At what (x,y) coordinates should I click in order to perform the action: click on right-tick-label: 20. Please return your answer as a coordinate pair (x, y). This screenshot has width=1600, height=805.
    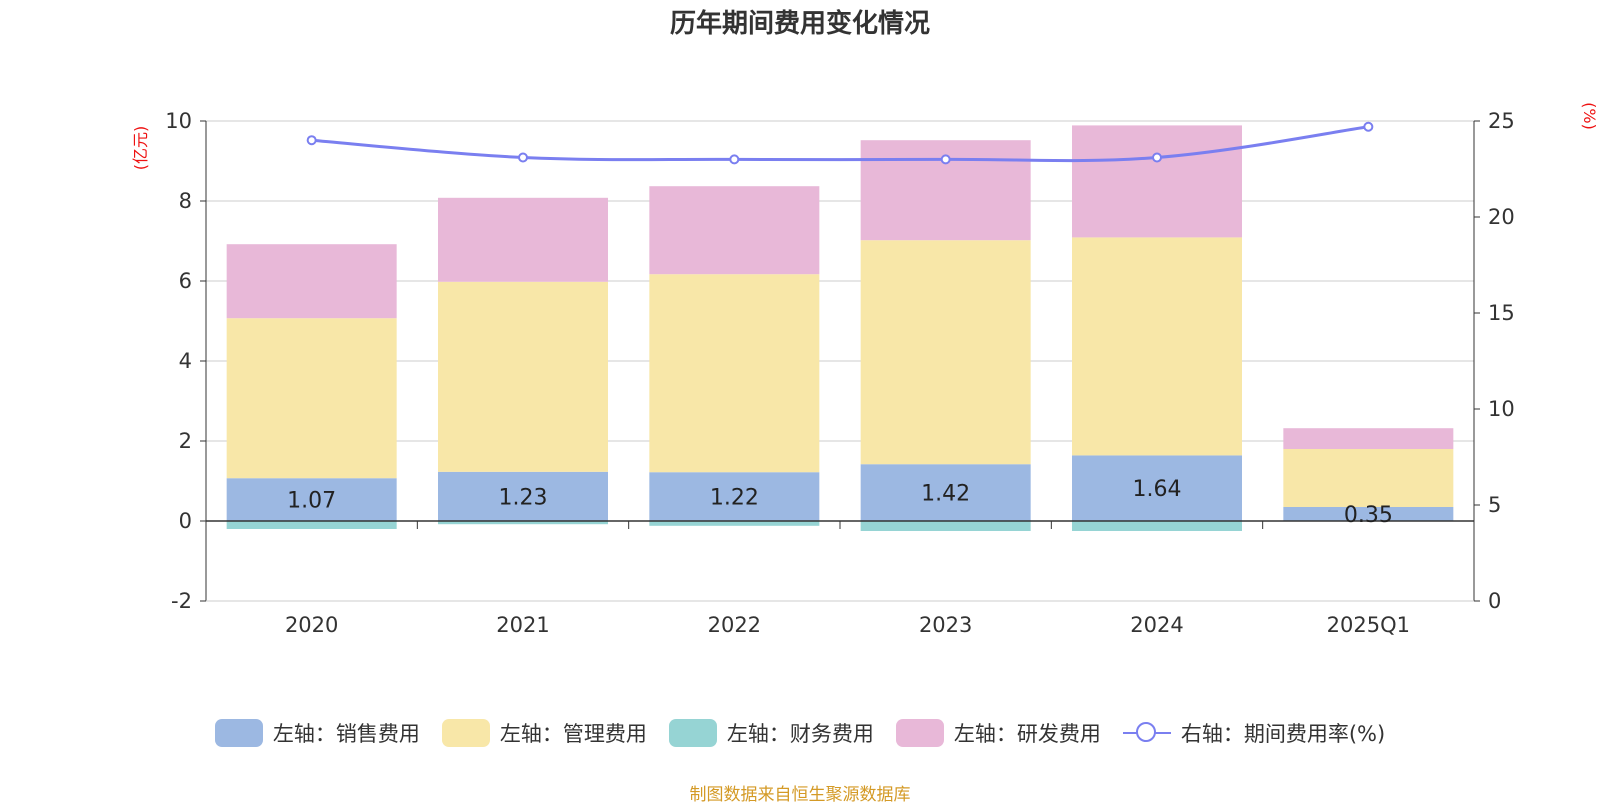
    Looking at the image, I should click on (1501, 217).